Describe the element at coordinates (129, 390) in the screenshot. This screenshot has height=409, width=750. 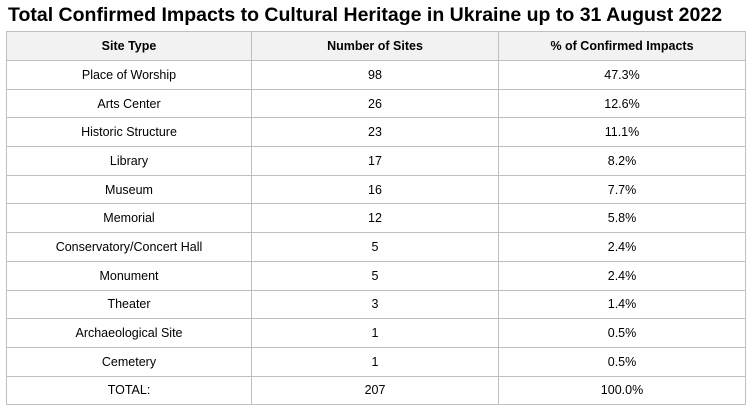
I see `cell-total-label: TOTAL:` at that location.